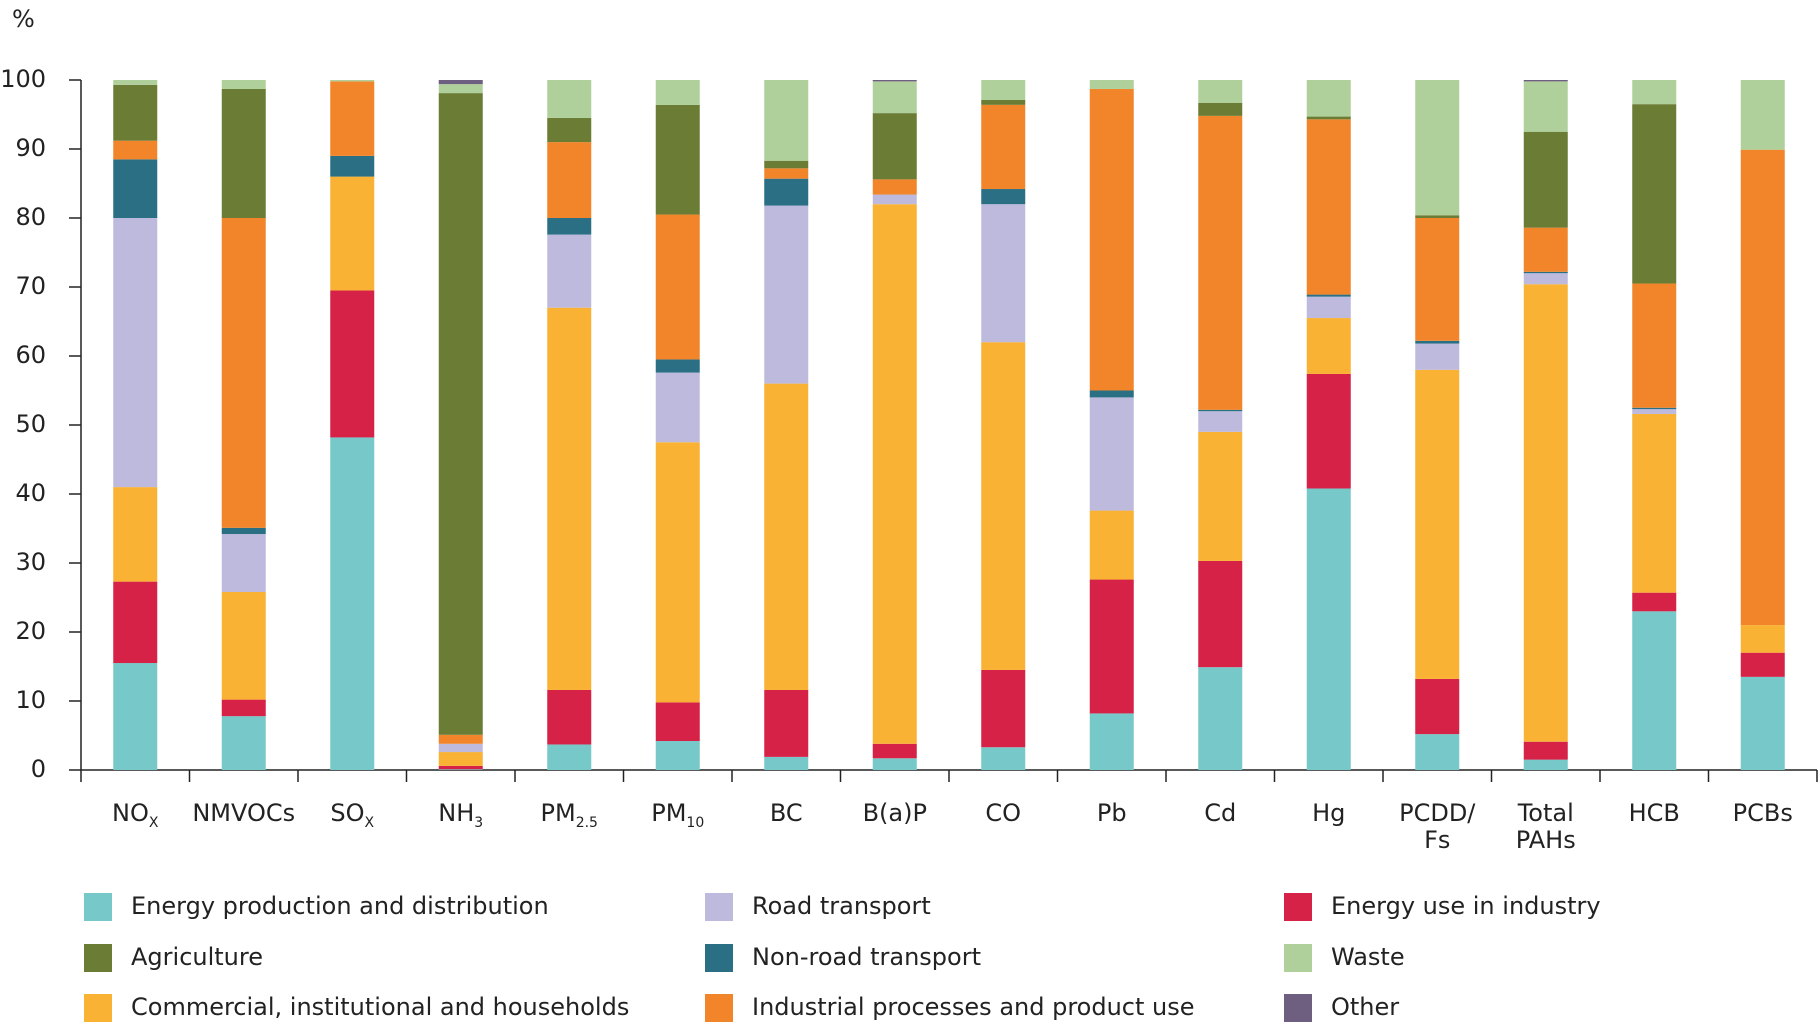 This screenshot has height=1024, width=1820. I want to click on legend-label: Energy production and distribution, so click(340, 906).